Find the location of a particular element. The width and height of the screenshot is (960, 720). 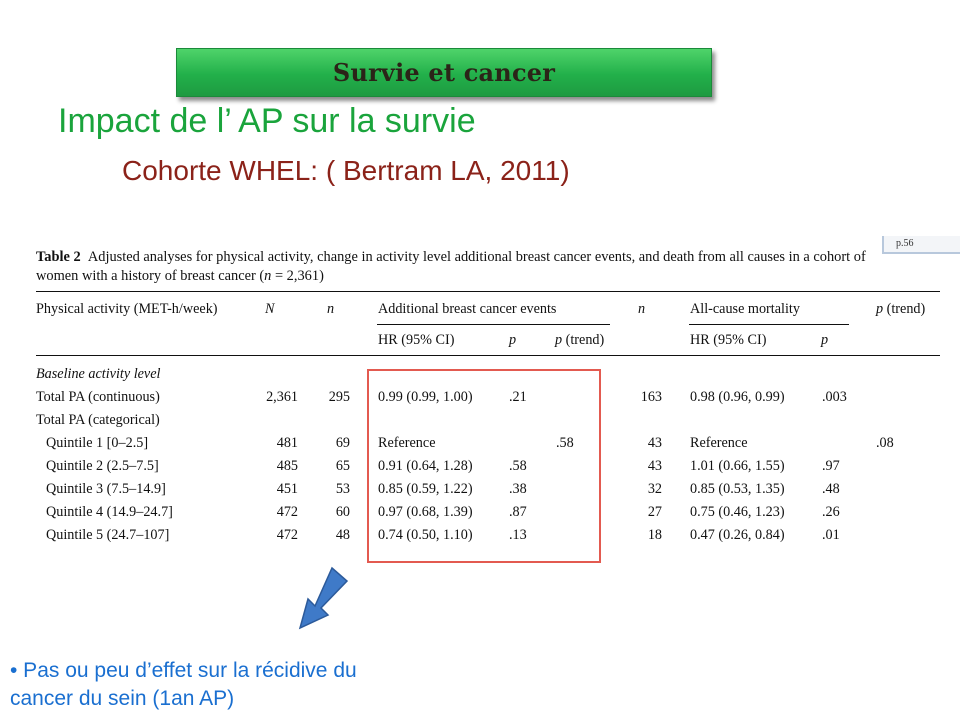

table-cell-hr1: 0.74 (0.50, 1.10) is located at coordinates (425, 535).